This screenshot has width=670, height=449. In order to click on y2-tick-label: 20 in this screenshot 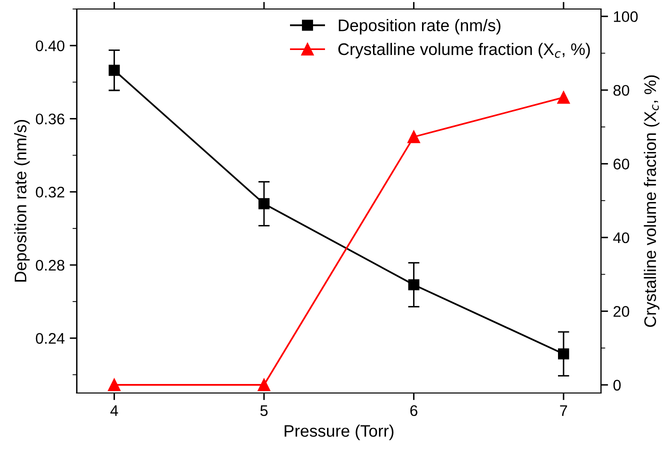, I will do `click(622, 311)`.